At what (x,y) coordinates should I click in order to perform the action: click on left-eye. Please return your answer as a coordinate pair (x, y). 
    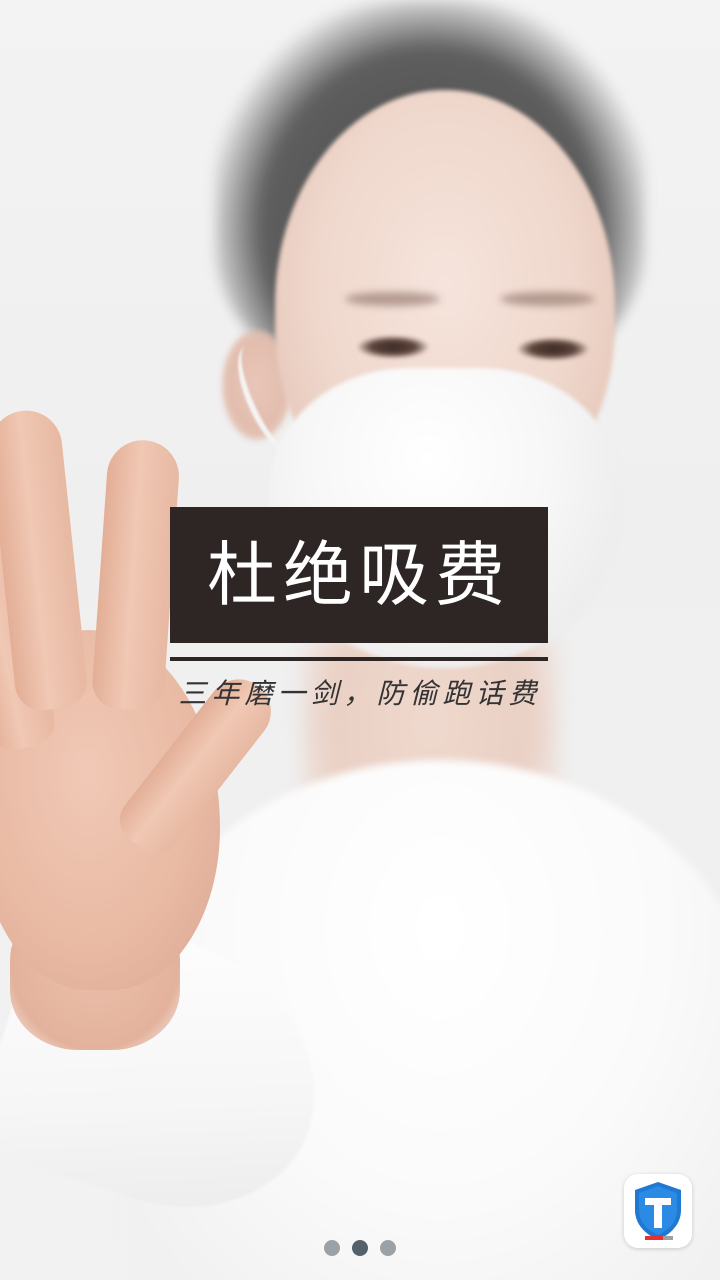
    Looking at the image, I should click on (393, 347).